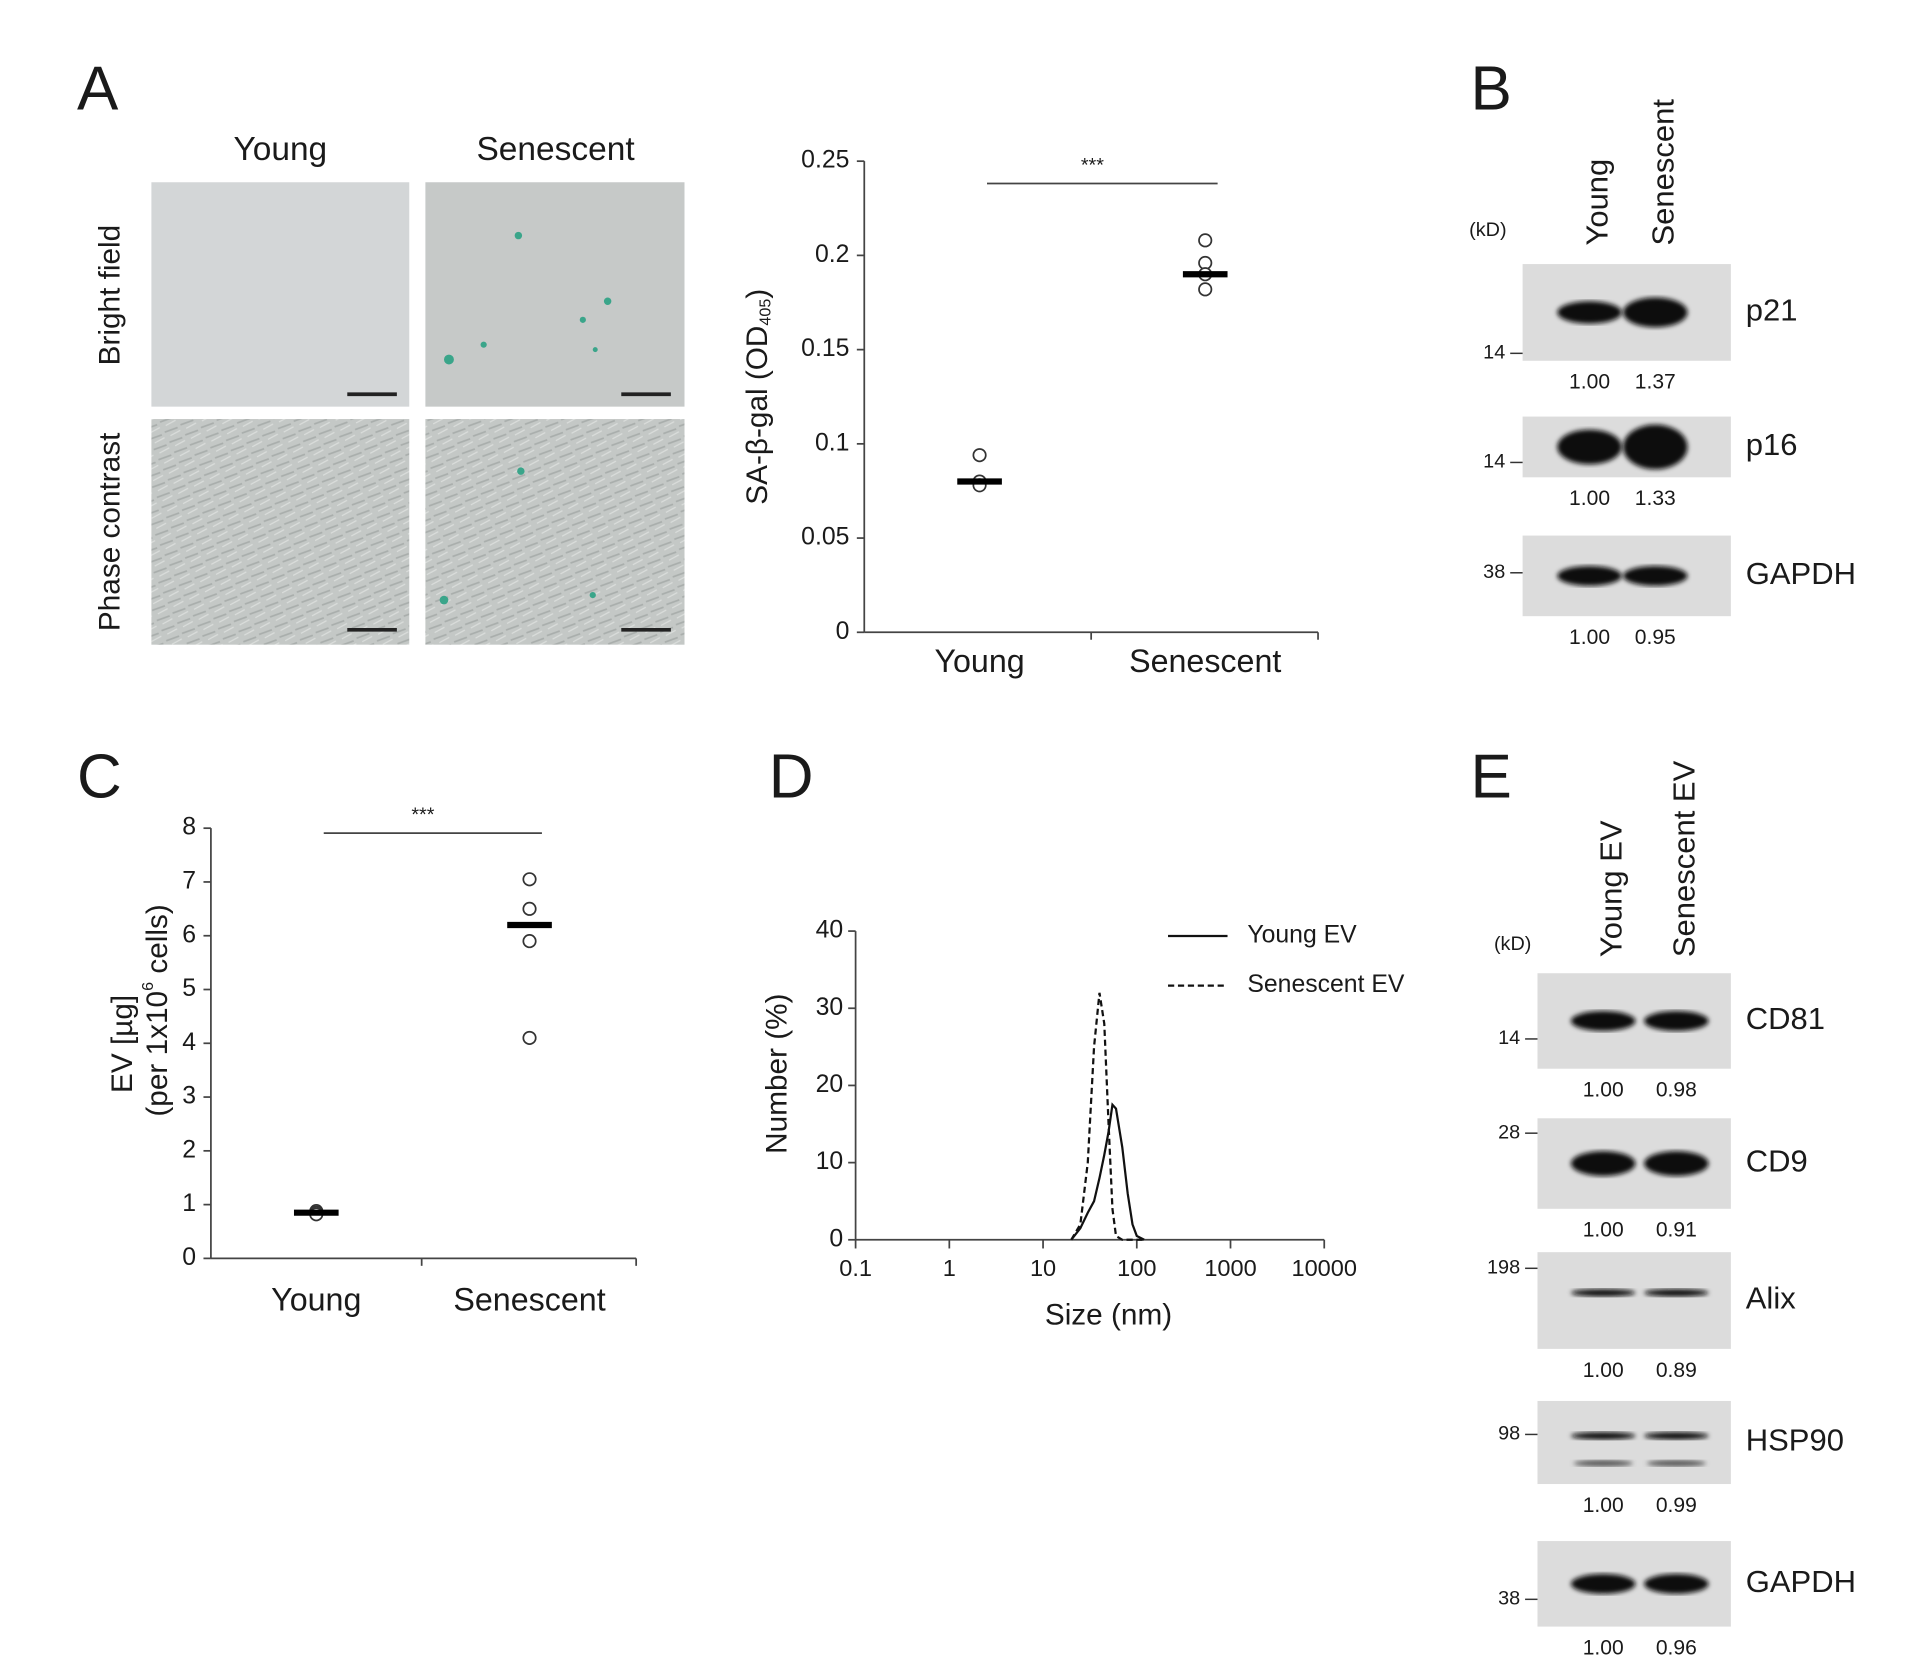  What do you see at coordinates (1509, 1132) in the screenshot?
I see `marker-label: 28` at bounding box center [1509, 1132].